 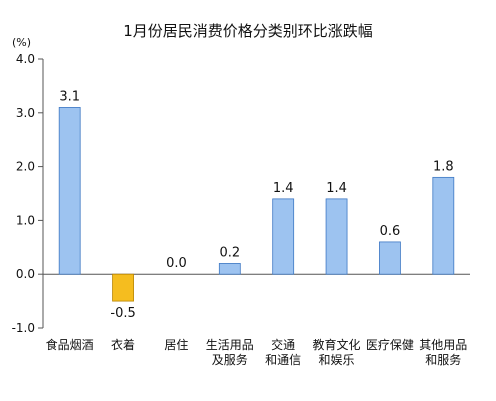 What do you see at coordinates (337, 360) in the screenshot?
I see `x-category-label: 和娱乐` at bounding box center [337, 360].